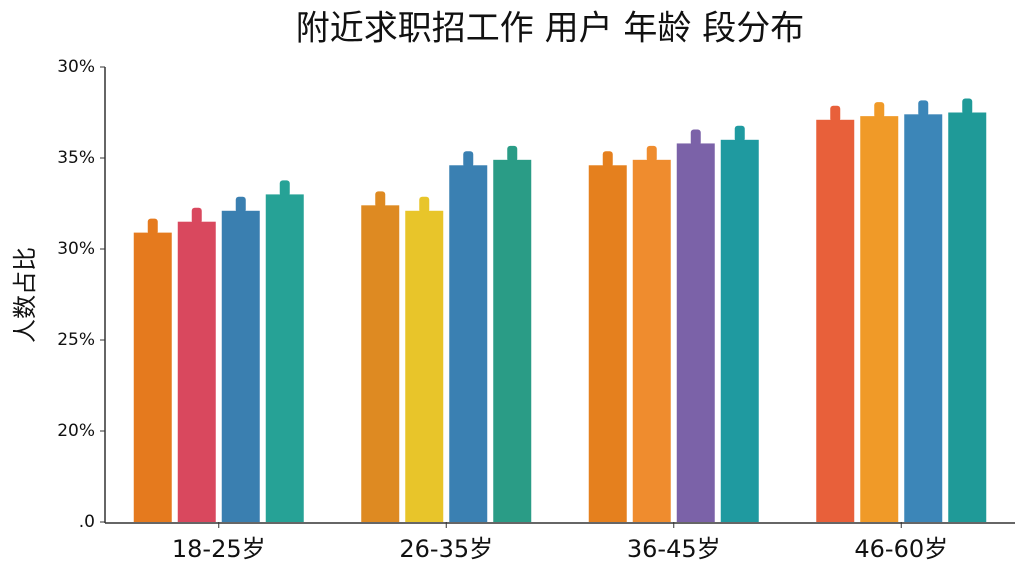  What do you see at coordinates (901, 549) in the screenshot?
I see `x-tick-label: 46-60岁` at bounding box center [901, 549].